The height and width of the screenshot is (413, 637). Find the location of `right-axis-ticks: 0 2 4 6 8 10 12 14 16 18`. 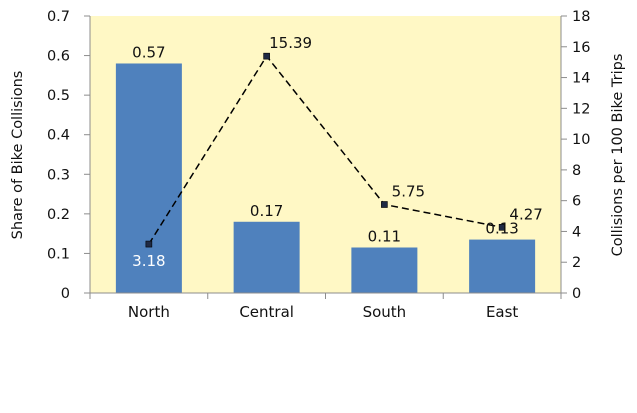

right-axis-ticks: 0 2 4 6 8 10 12 14 16 18 is located at coordinates (575, 155).